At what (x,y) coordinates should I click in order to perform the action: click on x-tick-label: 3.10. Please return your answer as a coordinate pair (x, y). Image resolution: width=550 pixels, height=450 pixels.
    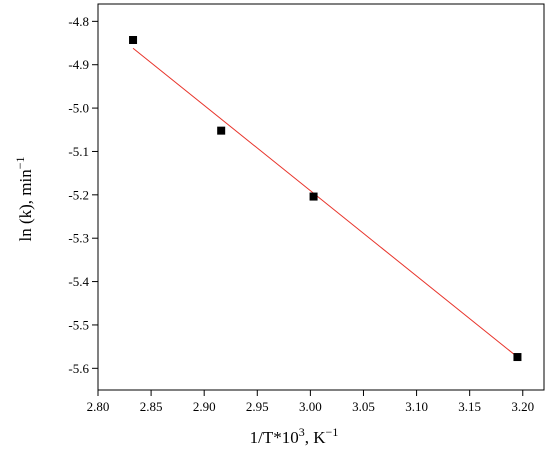
    Looking at the image, I should click on (416, 406).